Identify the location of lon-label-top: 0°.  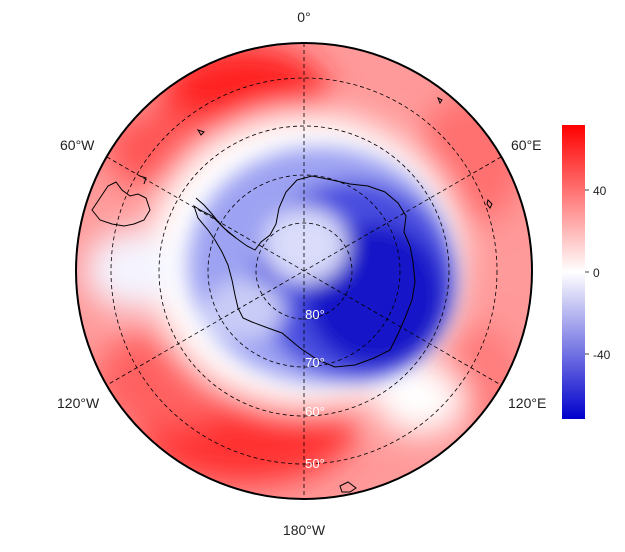
(303, 17).